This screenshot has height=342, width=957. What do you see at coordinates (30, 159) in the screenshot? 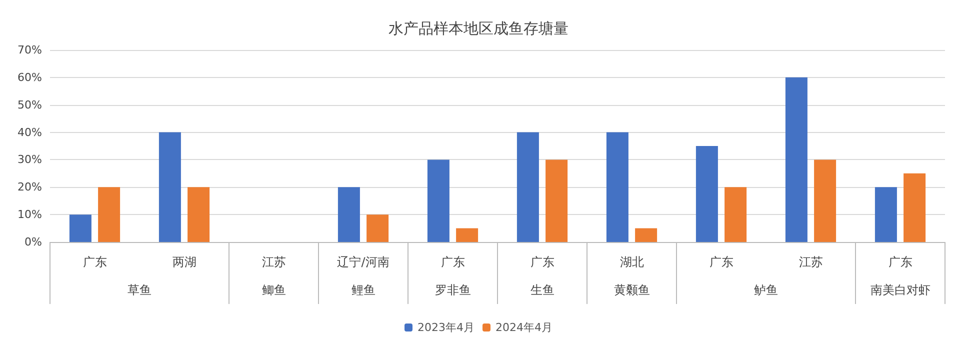
I see `y-tick-label: 30%` at bounding box center [30, 159].